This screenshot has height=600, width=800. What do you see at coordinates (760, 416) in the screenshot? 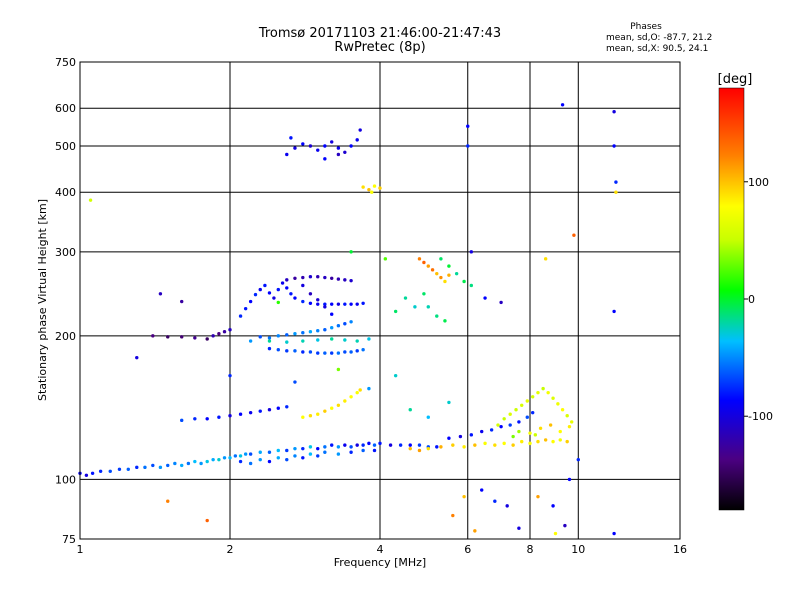
I see `colorbar-tick-label: -100` at bounding box center [760, 416].